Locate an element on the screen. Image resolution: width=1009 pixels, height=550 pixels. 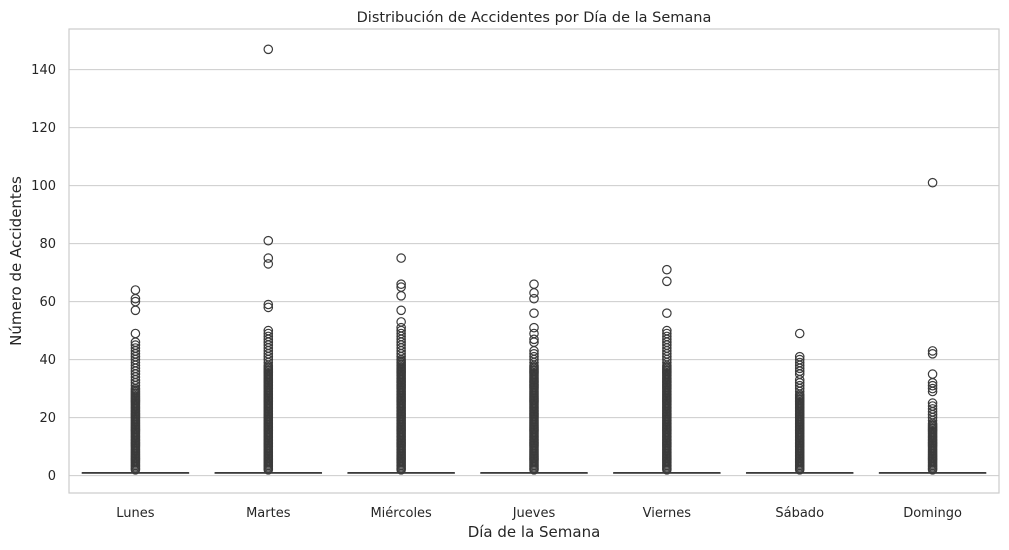
x-tick-label: Sábado is located at coordinates (799, 513).